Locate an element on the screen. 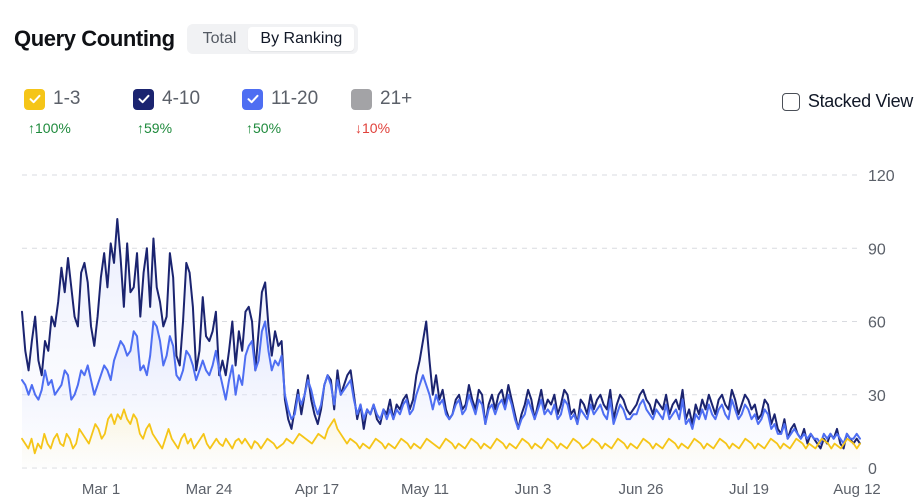  x-tick-label: Jun 3 is located at coordinates (533, 489).